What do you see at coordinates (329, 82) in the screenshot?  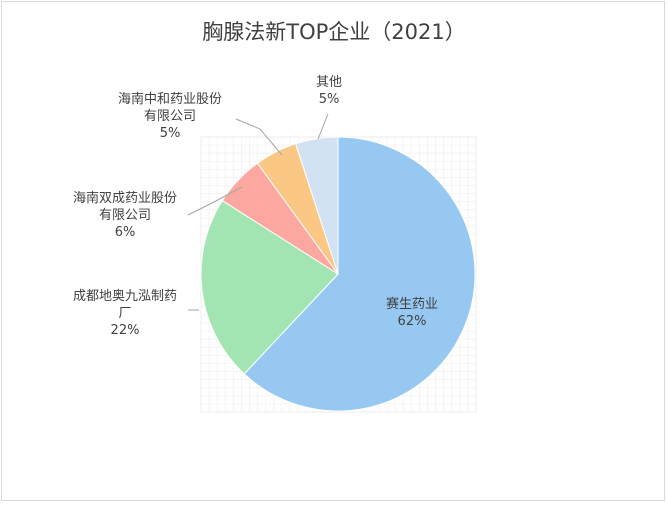 I see `data-label-category: 其他` at bounding box center [329, 82].